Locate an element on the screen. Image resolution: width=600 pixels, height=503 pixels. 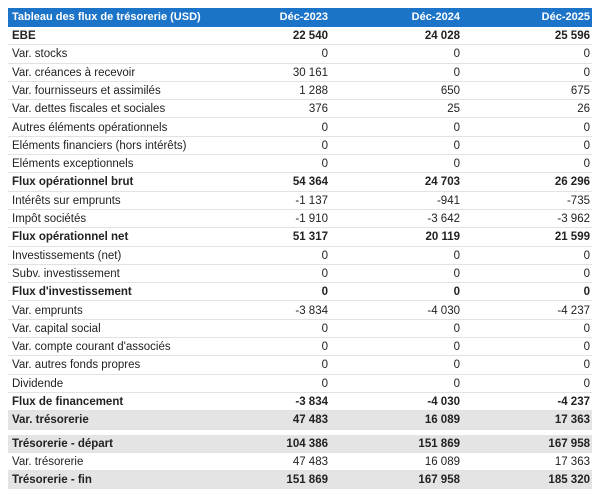
cell-value: 650 is located at coordinates (450, 90).